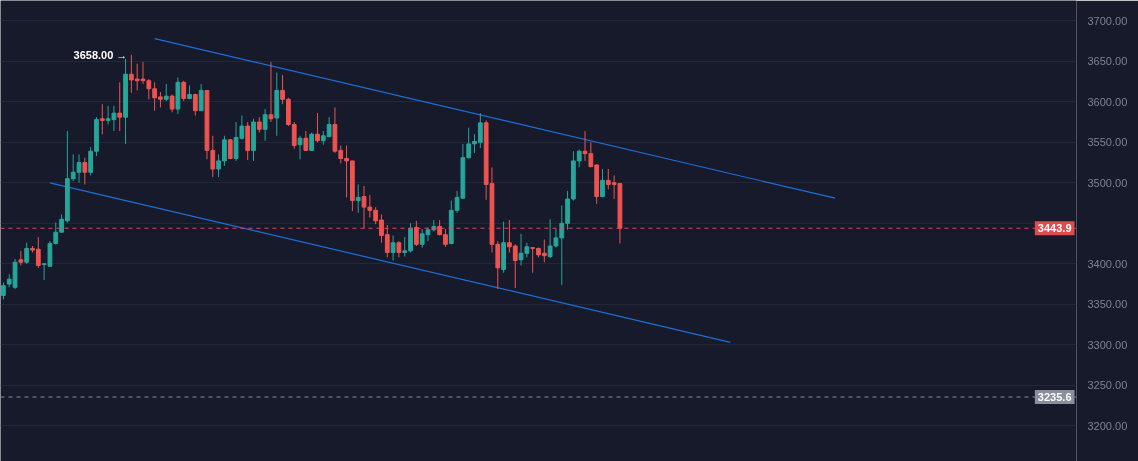  I want to click on y-tick-label: 3700.00, so click(1107, 20).